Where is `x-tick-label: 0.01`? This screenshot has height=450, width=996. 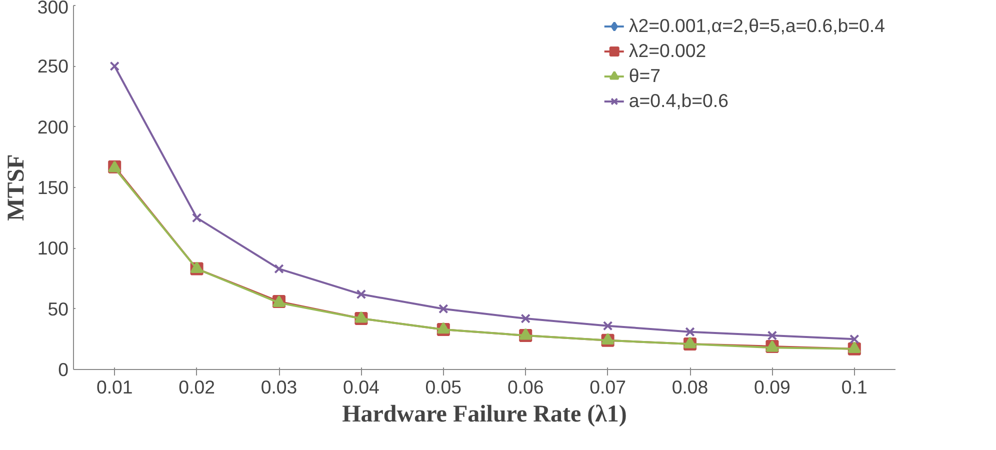 x-tick-label: 0.01 is located at coordinates (114, 387).